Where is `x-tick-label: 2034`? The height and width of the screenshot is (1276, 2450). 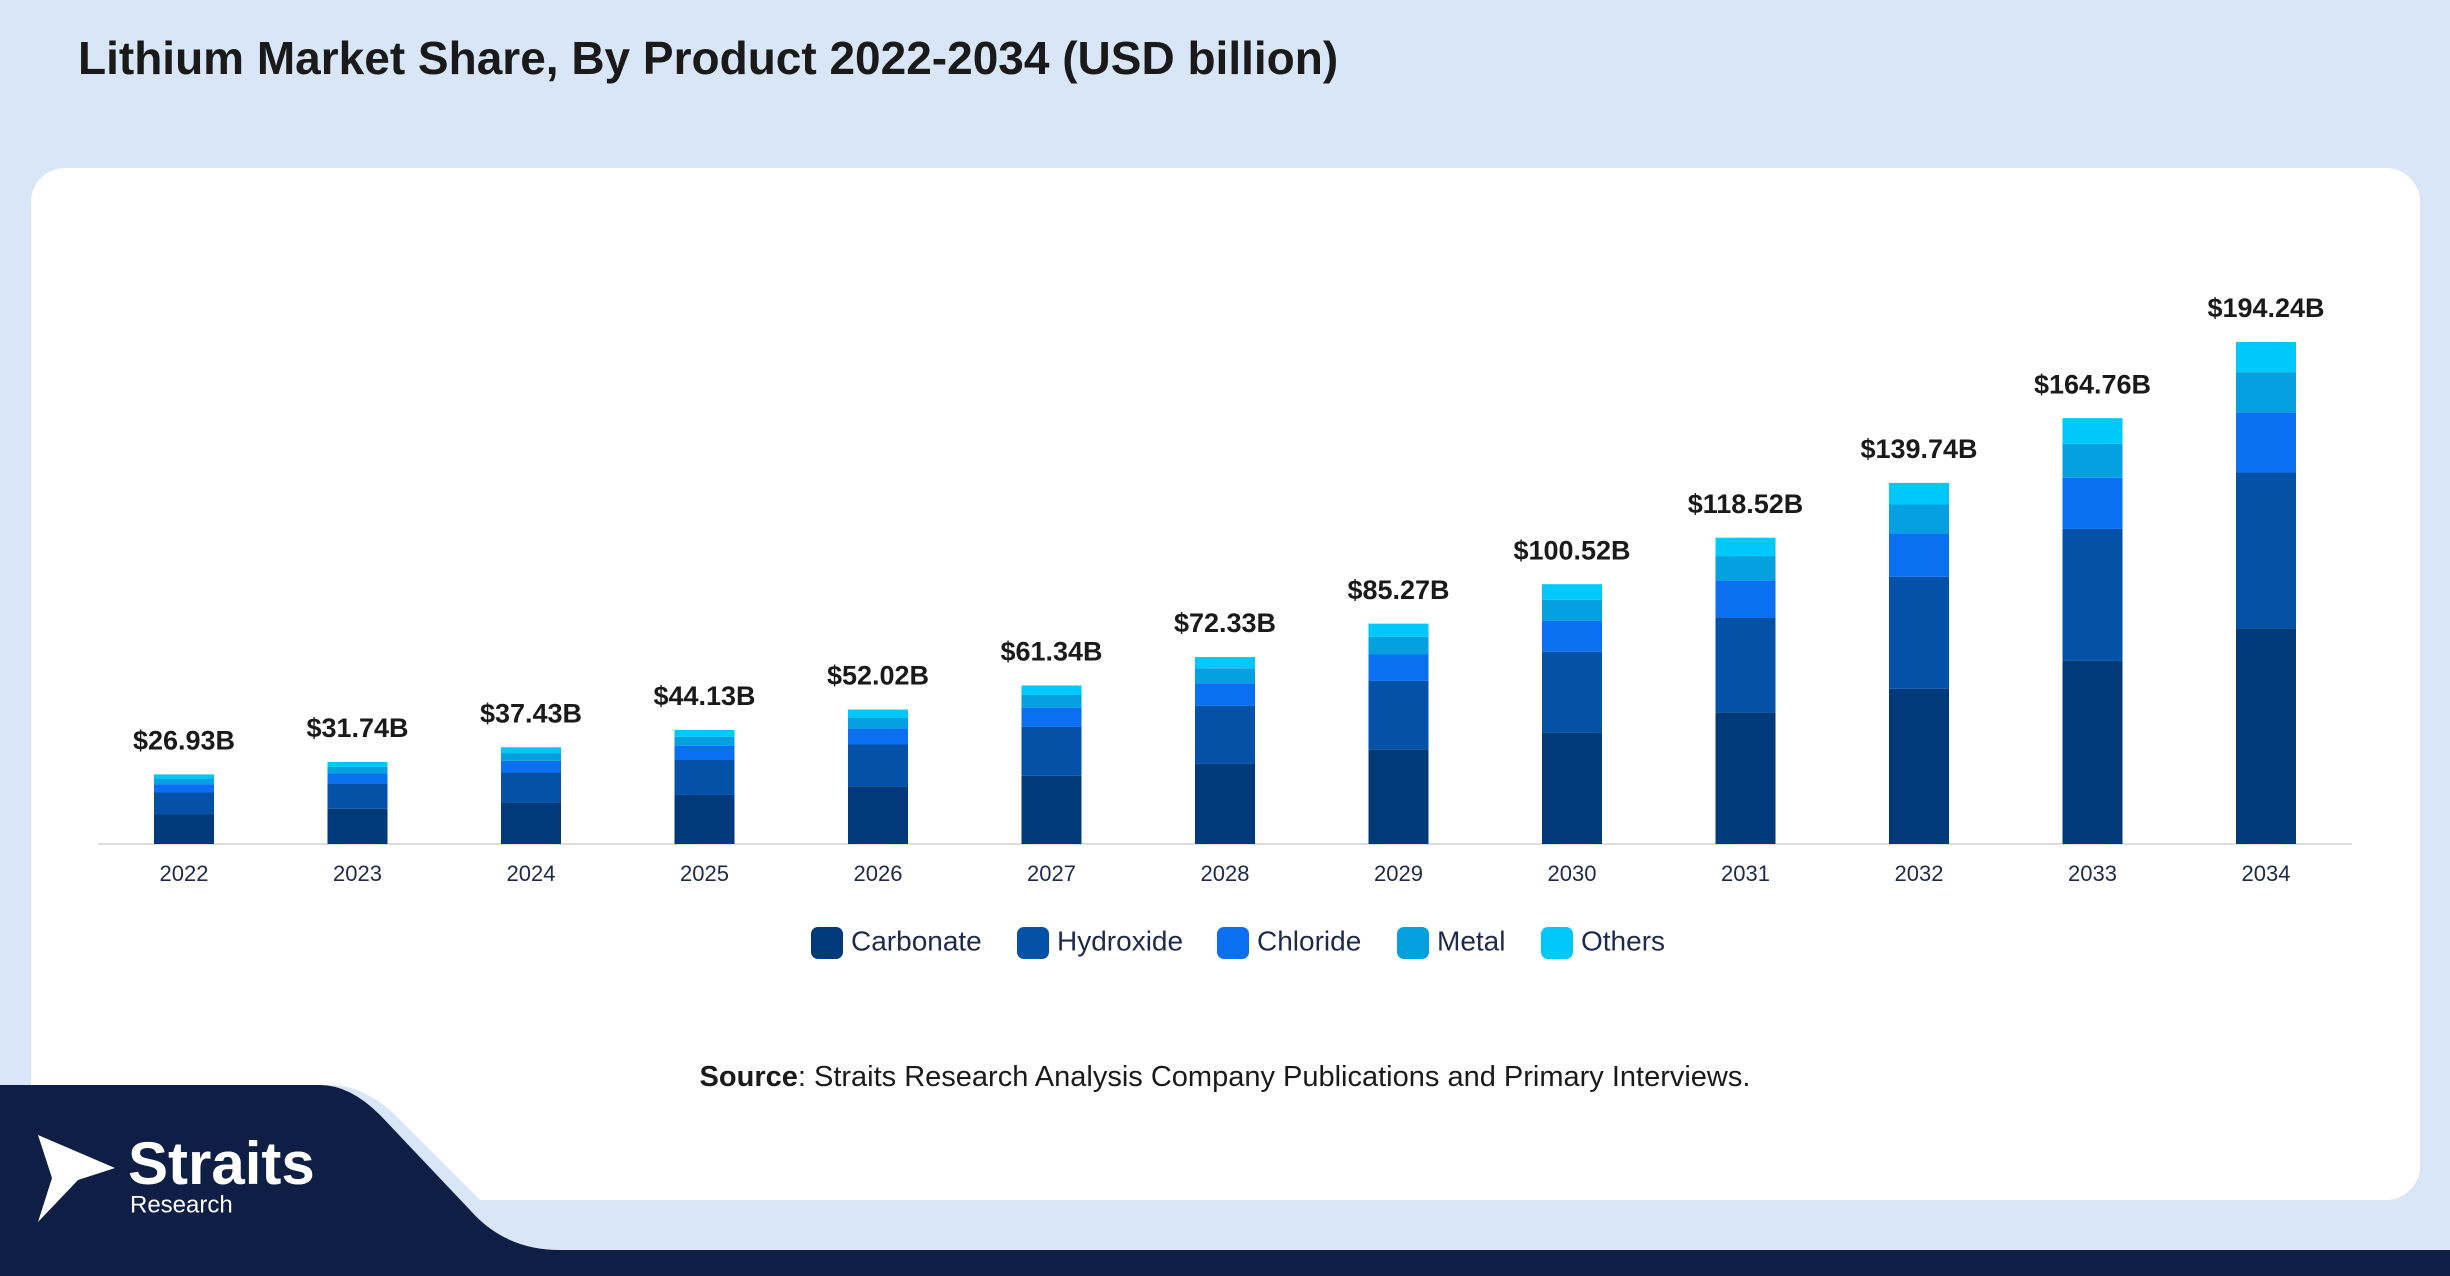
x-tick-label: 2034 is located at coordinates (2266, 873).